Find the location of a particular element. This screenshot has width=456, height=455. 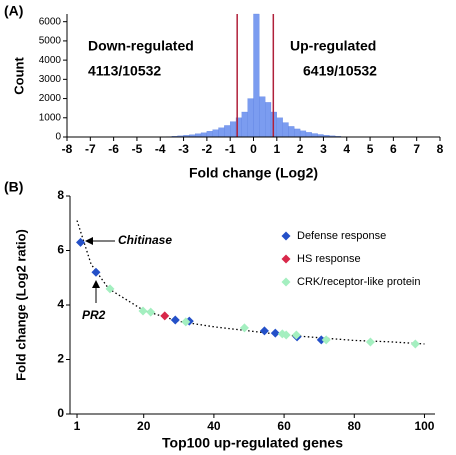

x-tick-label: -5 is located at coordinates (137, 149).